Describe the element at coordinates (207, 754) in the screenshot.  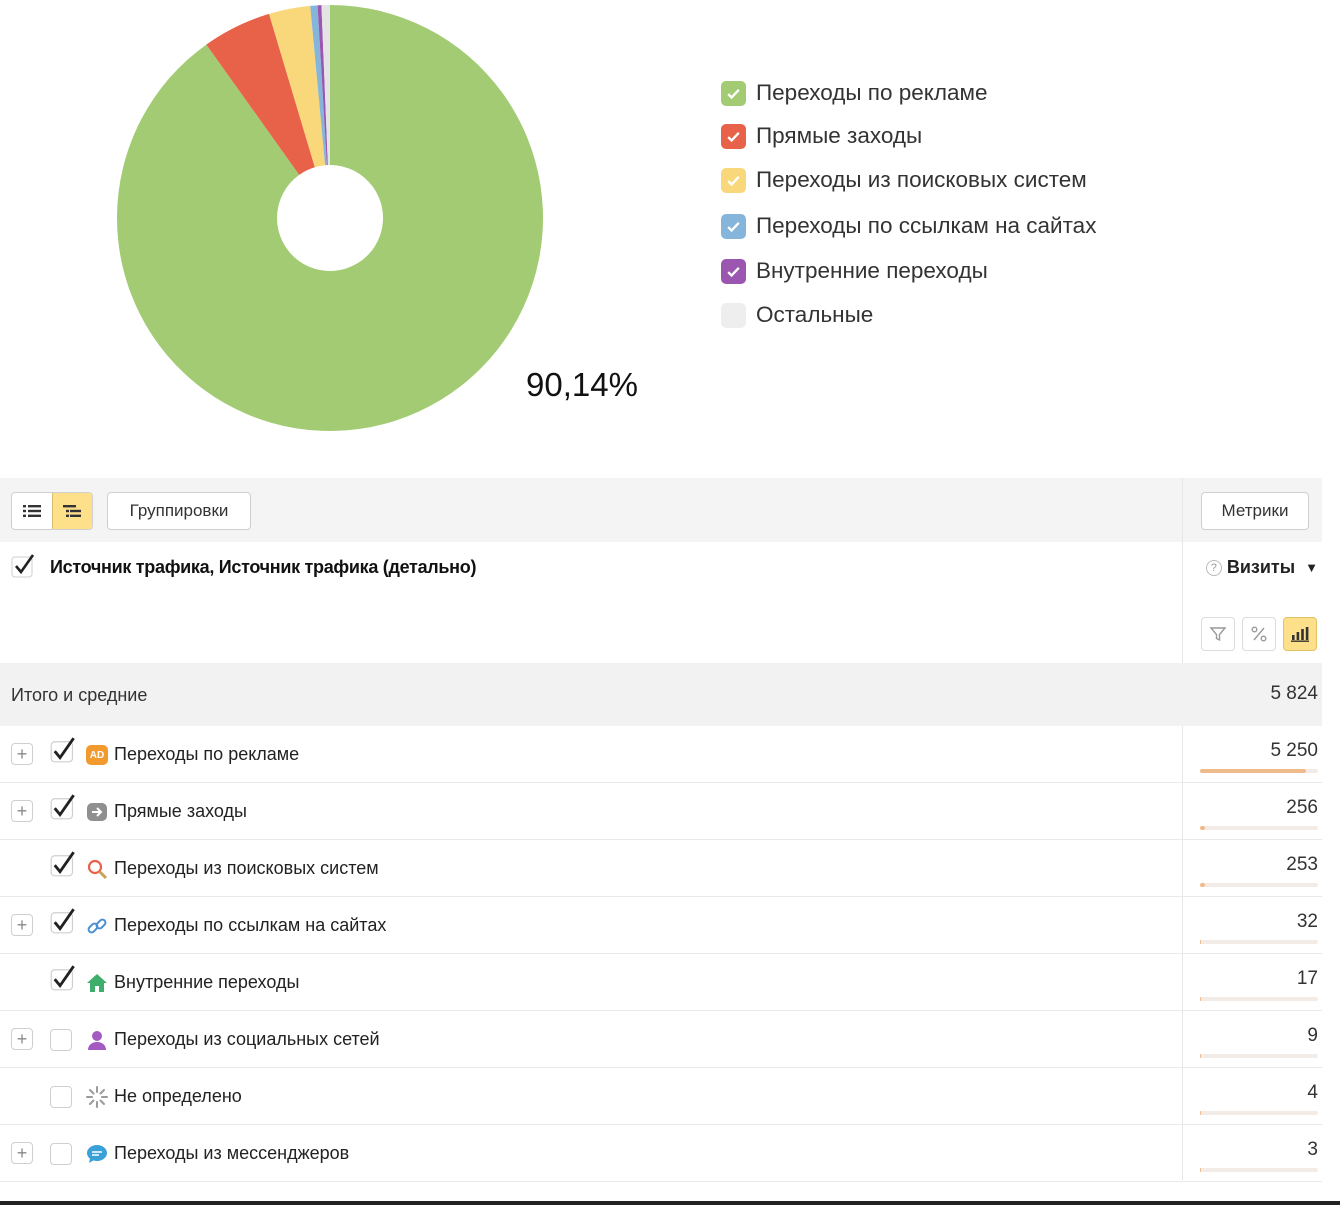
I see `row-label: Переходы по рекламе` at that location.